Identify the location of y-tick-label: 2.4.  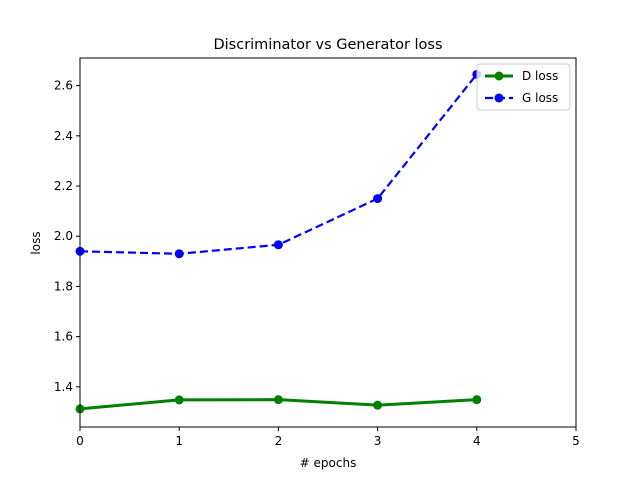
(63, 136).